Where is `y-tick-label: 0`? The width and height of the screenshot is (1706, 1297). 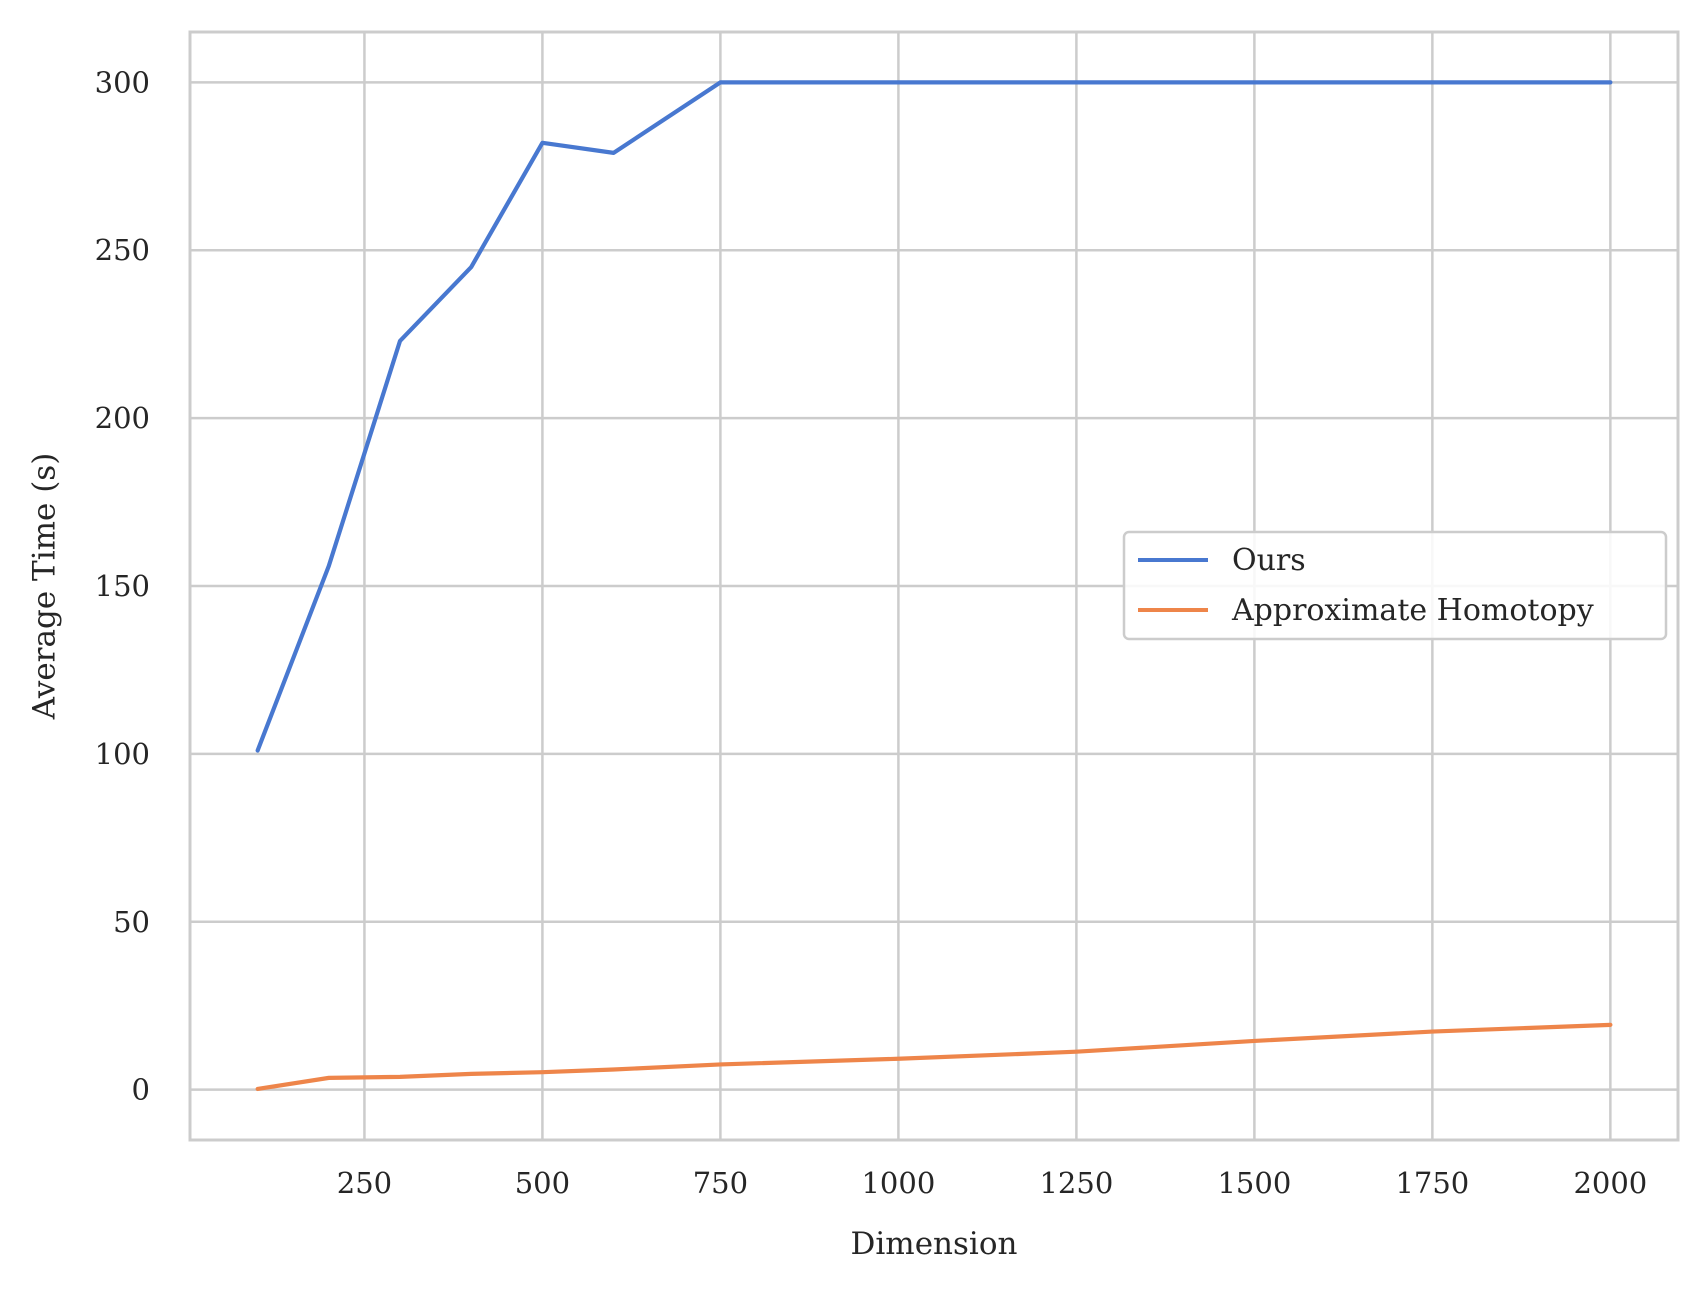 y-tick-label: 0 is located at coordinates (141, 1090).